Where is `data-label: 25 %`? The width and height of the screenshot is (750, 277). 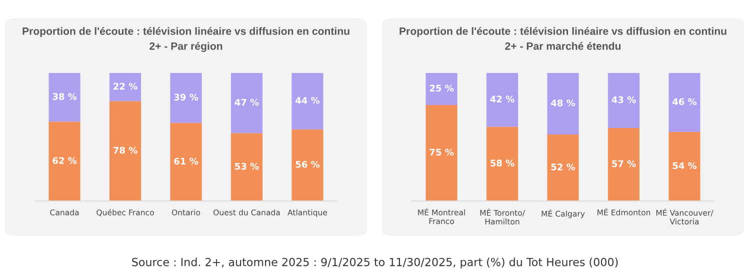 data-label: 25 % is located at coordinates (442, 88).